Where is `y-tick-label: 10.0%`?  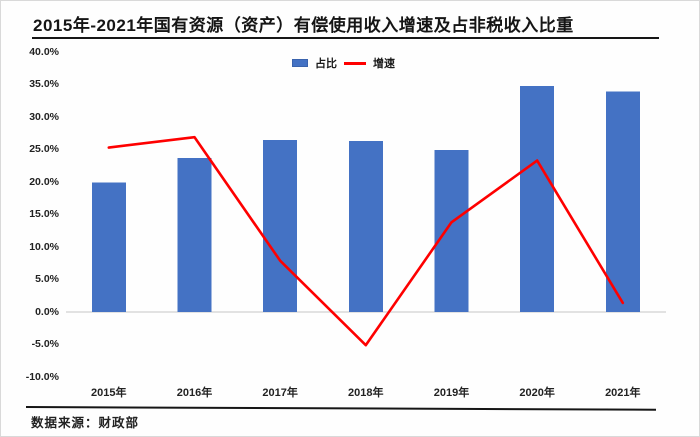 y-tick-label: 10.0% is located at coordinates (44, 246).